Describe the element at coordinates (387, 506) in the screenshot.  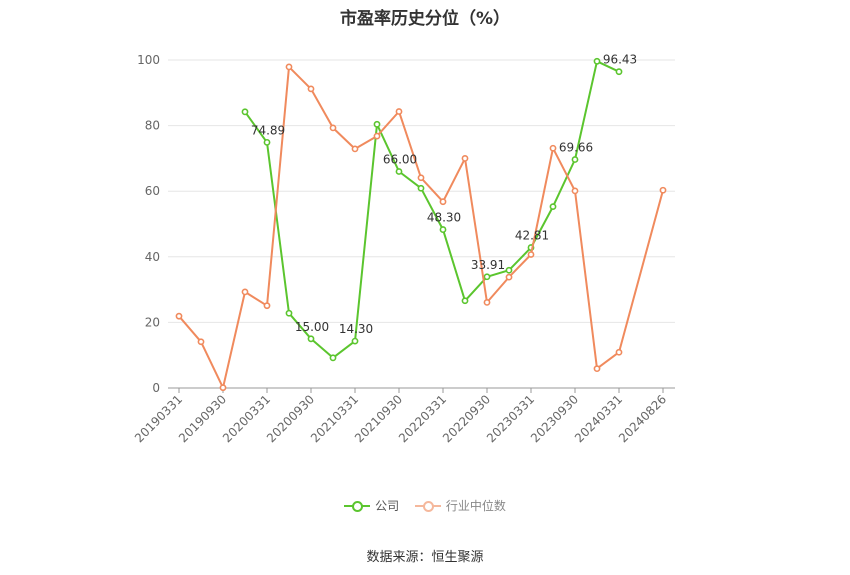
I see `legend-company-label: 公司` at that location.